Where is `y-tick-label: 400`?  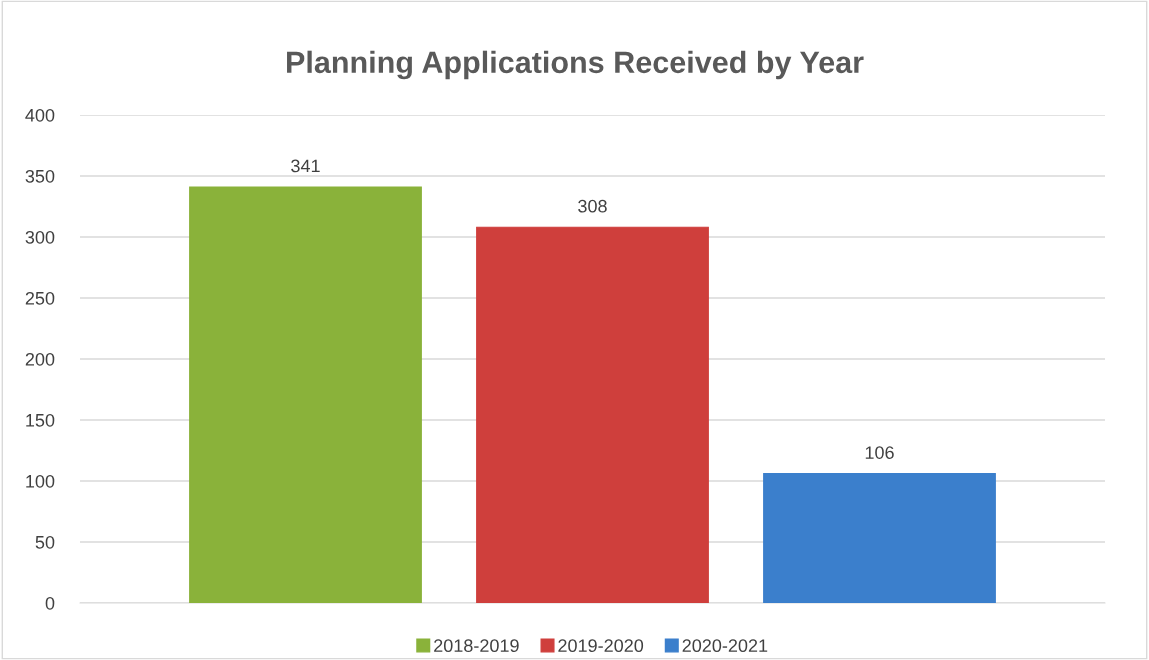 y-tick-label: 400 is located at coordinates (40, 115).